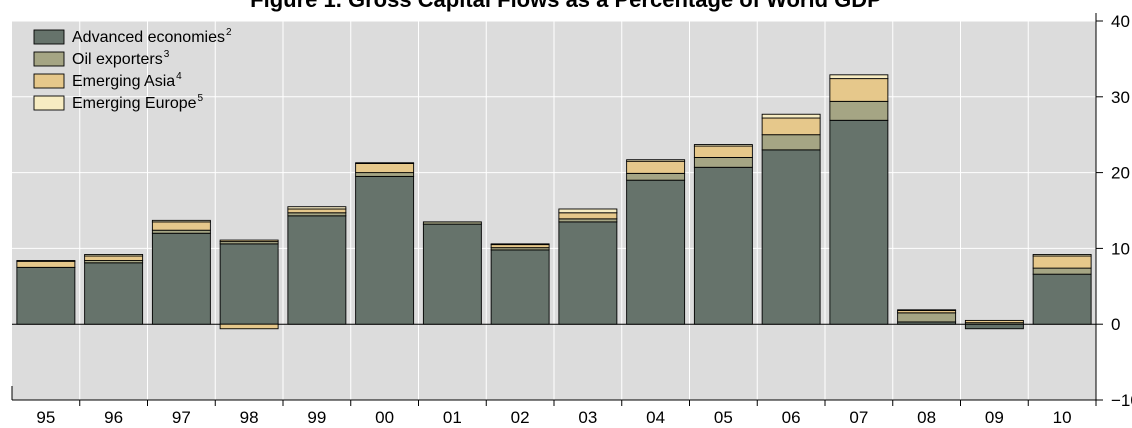 This screenshot has height=428, width=1132. What do you see at coordinates (1120, 21) in the screenshot?
I see `y-tick-label: 40` at bounding box center [1120, 21].